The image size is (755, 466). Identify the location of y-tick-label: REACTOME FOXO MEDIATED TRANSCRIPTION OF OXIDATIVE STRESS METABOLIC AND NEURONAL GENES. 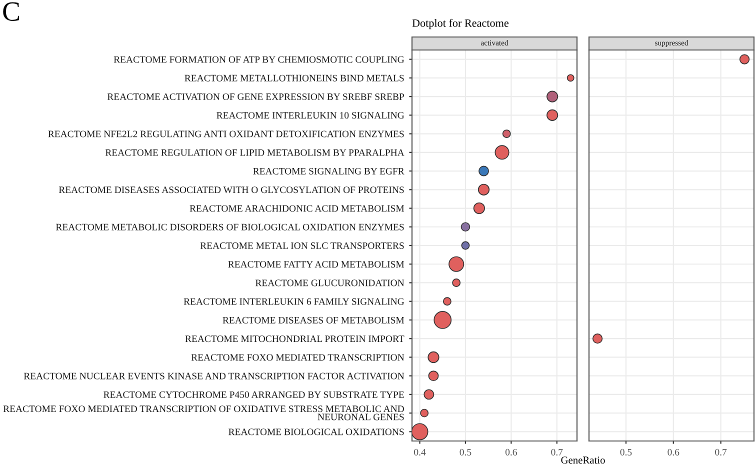
(203, 413).